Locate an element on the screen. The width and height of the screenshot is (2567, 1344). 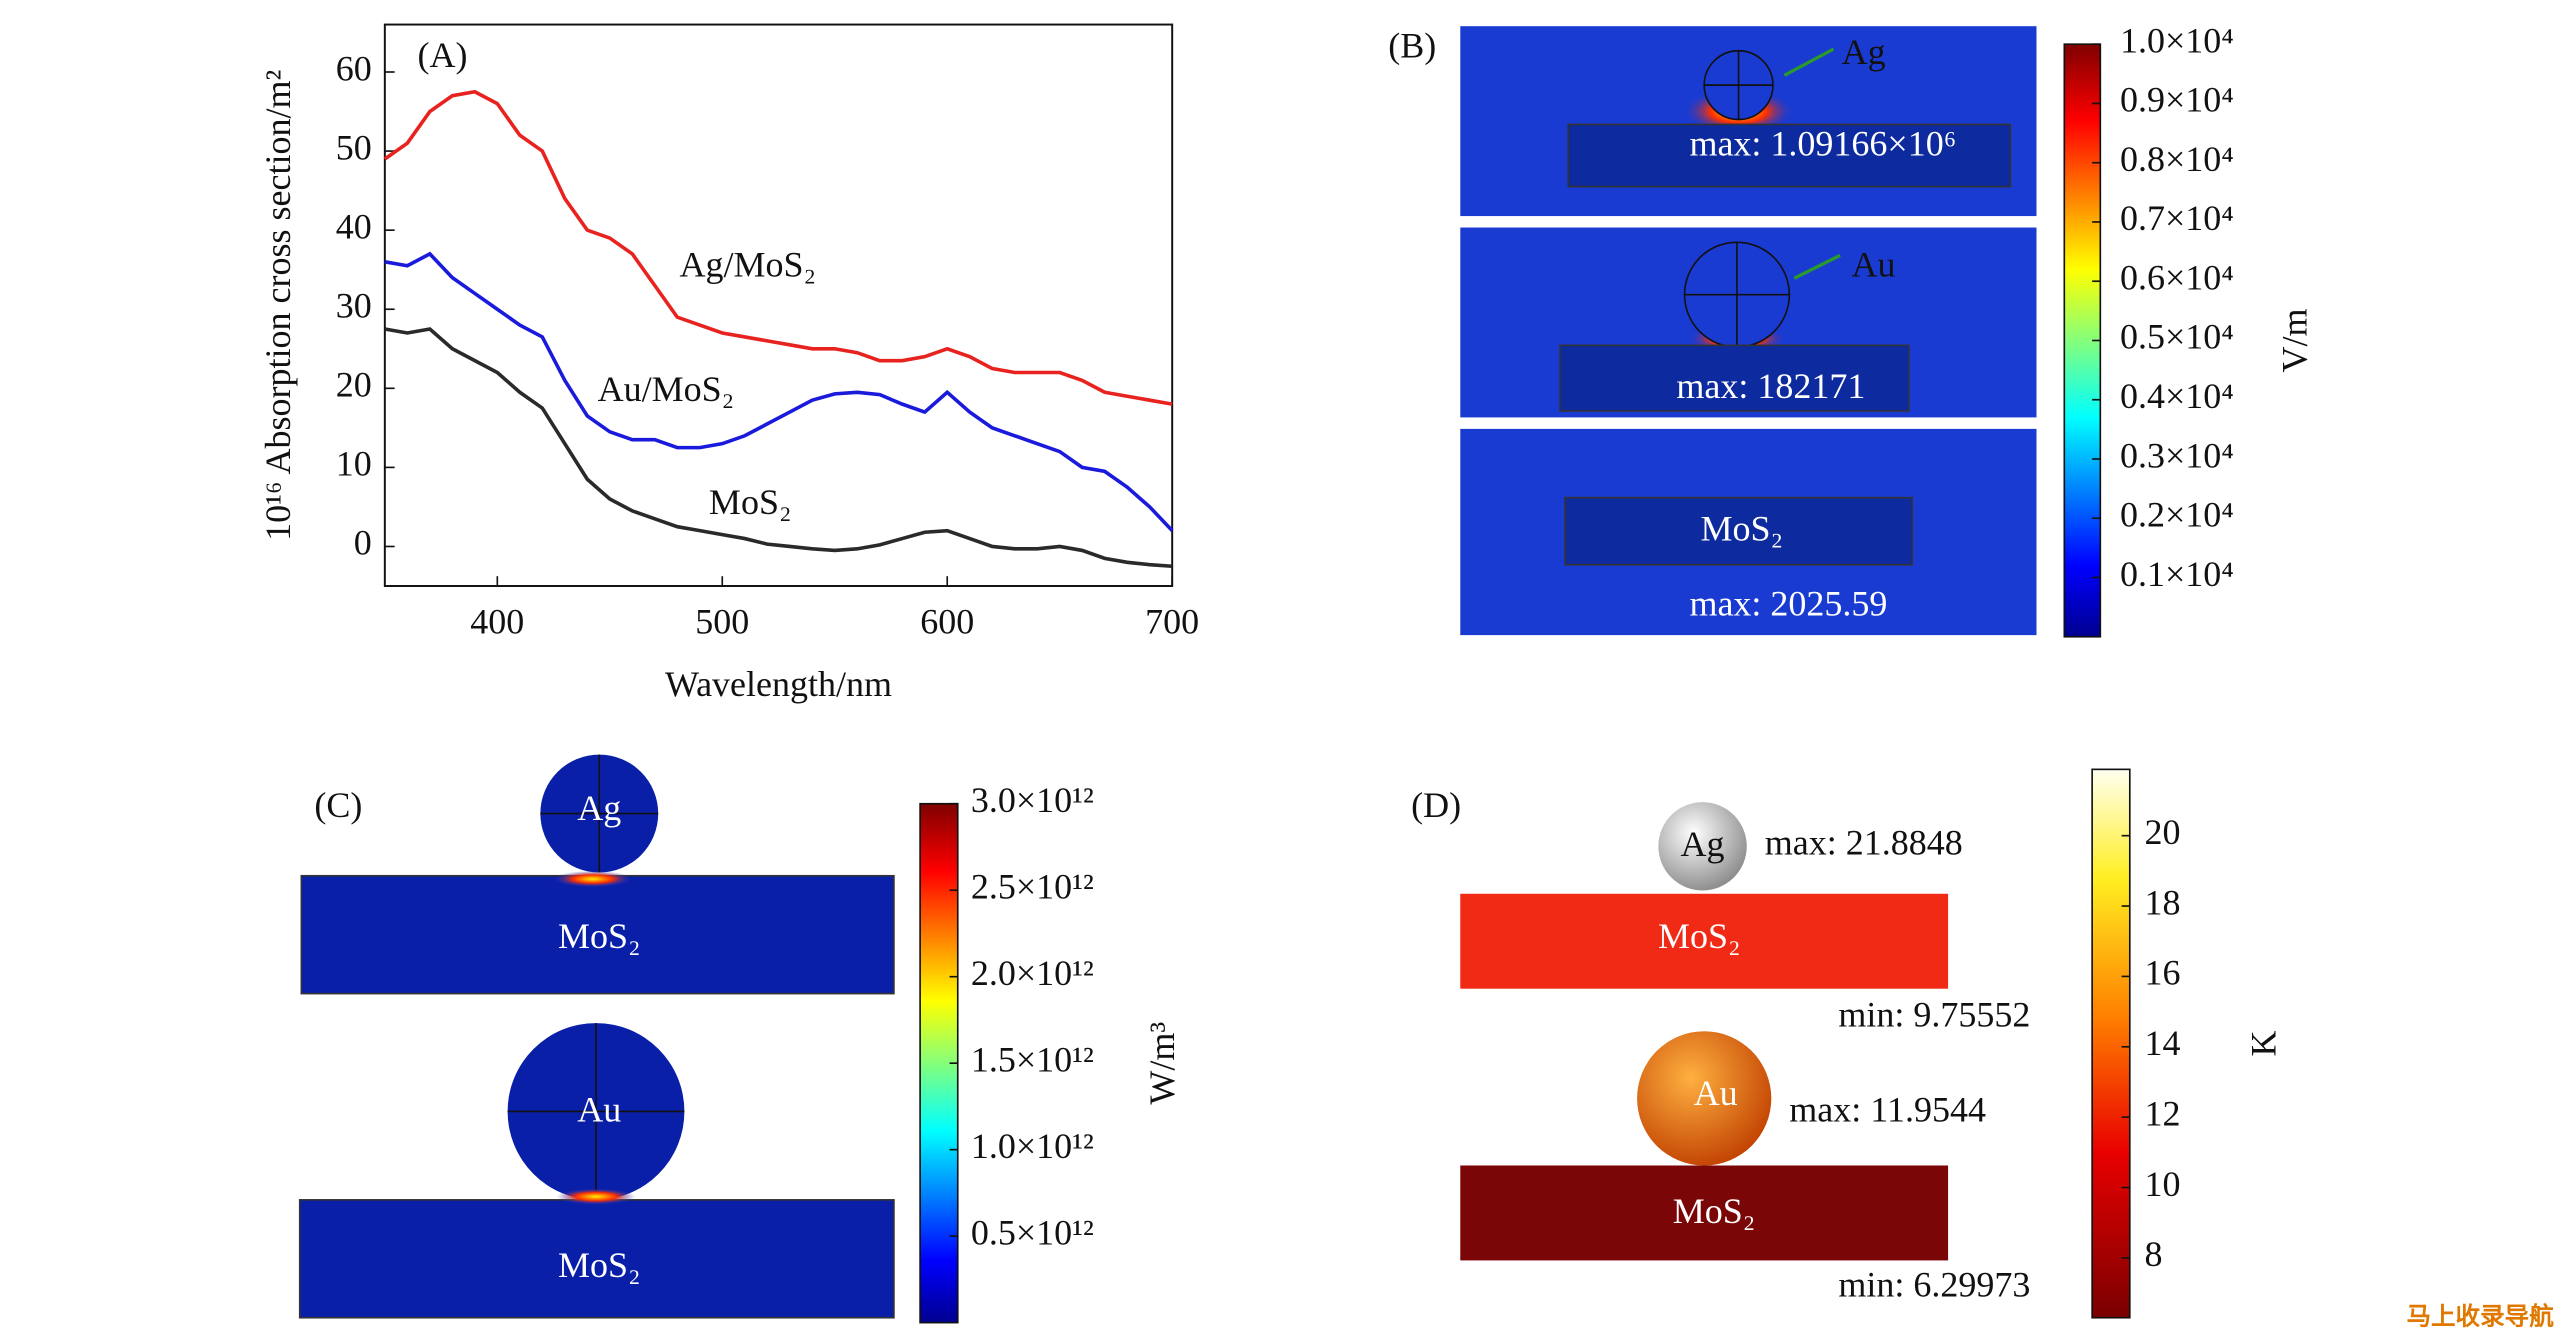
panel-label: (C) is located at coordinates (338, 805).